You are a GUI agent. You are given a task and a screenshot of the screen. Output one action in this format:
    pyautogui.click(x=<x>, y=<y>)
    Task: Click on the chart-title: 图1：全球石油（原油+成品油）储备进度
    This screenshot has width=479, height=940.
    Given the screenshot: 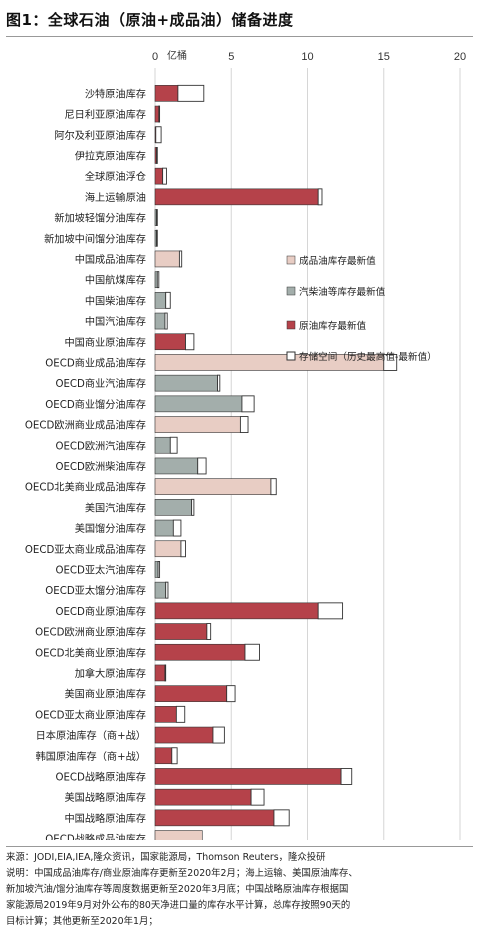 What is the action you would take?
    pyautogui.click(x=150, y=20)
    